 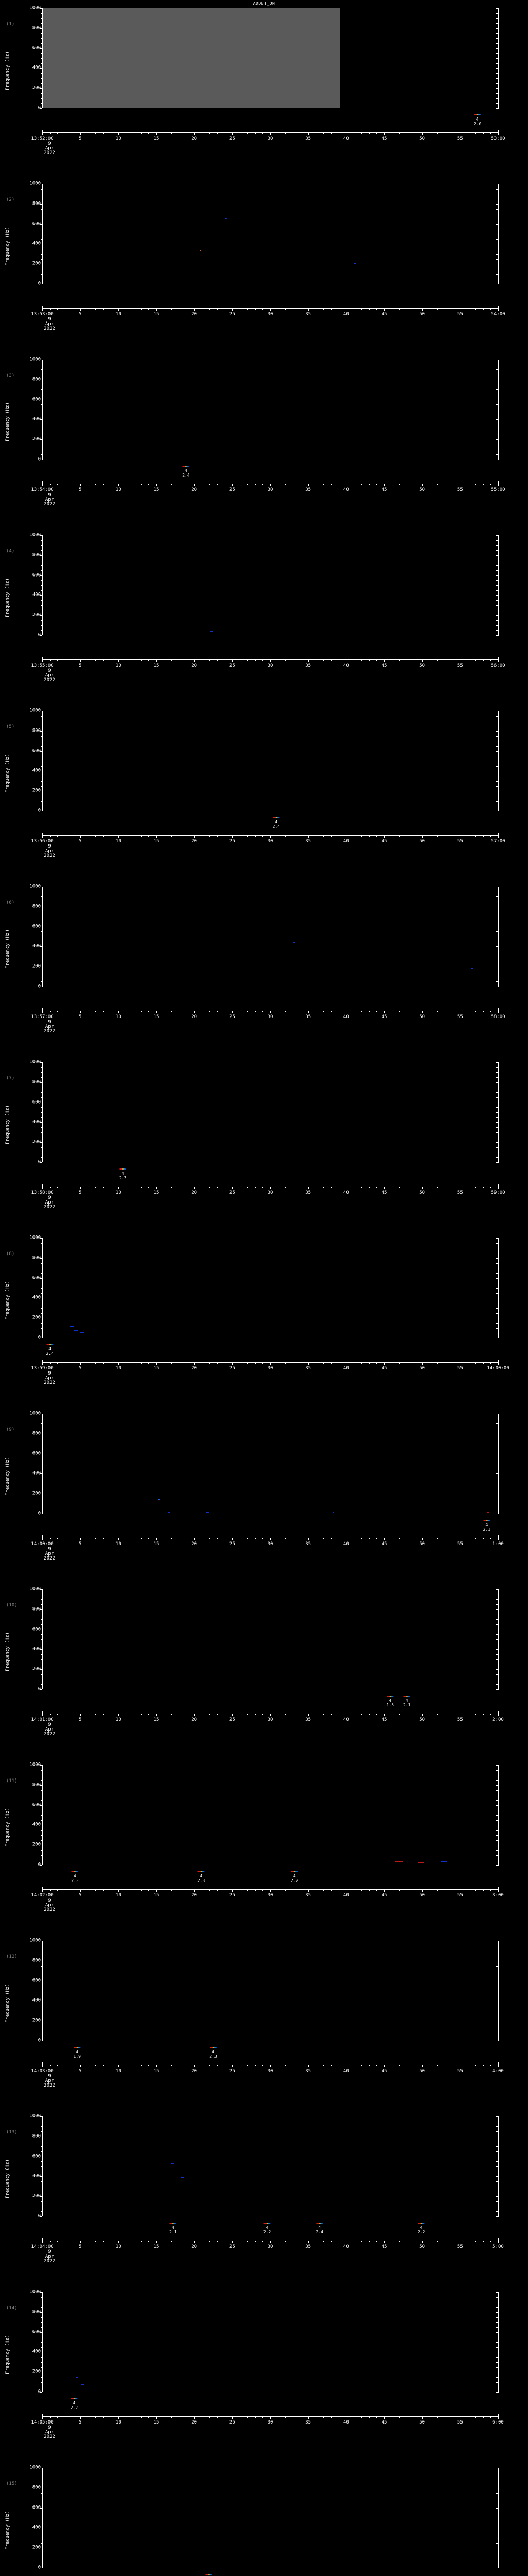 I want to click on panel-number-label: (7), so click(x=10, y=1078).